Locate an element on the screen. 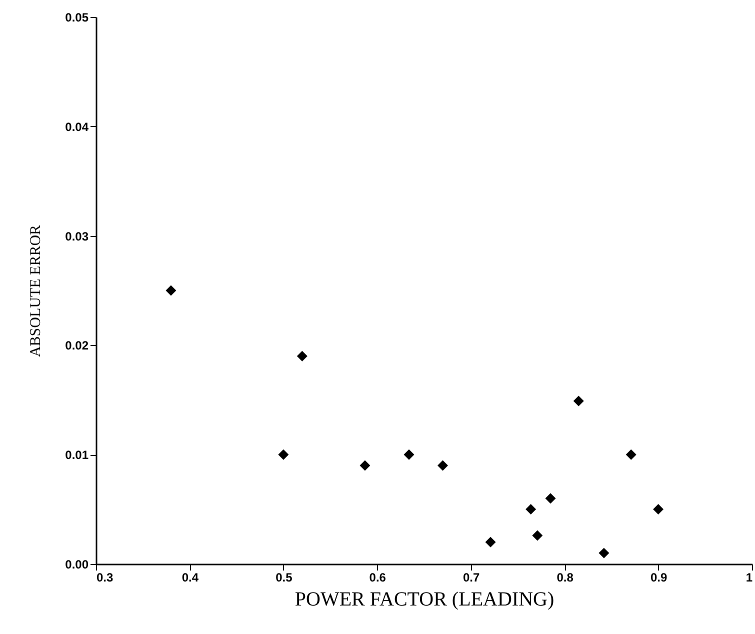 This screenshot has height=634, width=755. x-tick-label: 0.8 is located at coordinates (565, 577).